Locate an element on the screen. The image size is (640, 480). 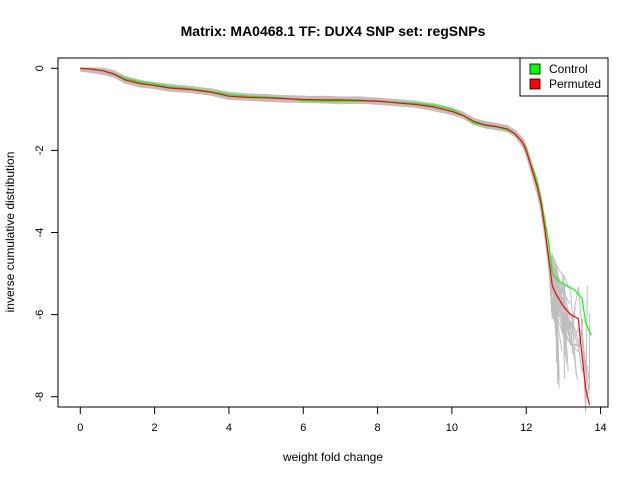
legend-label-permuted: Permuted is located at coordinates (575, 84).